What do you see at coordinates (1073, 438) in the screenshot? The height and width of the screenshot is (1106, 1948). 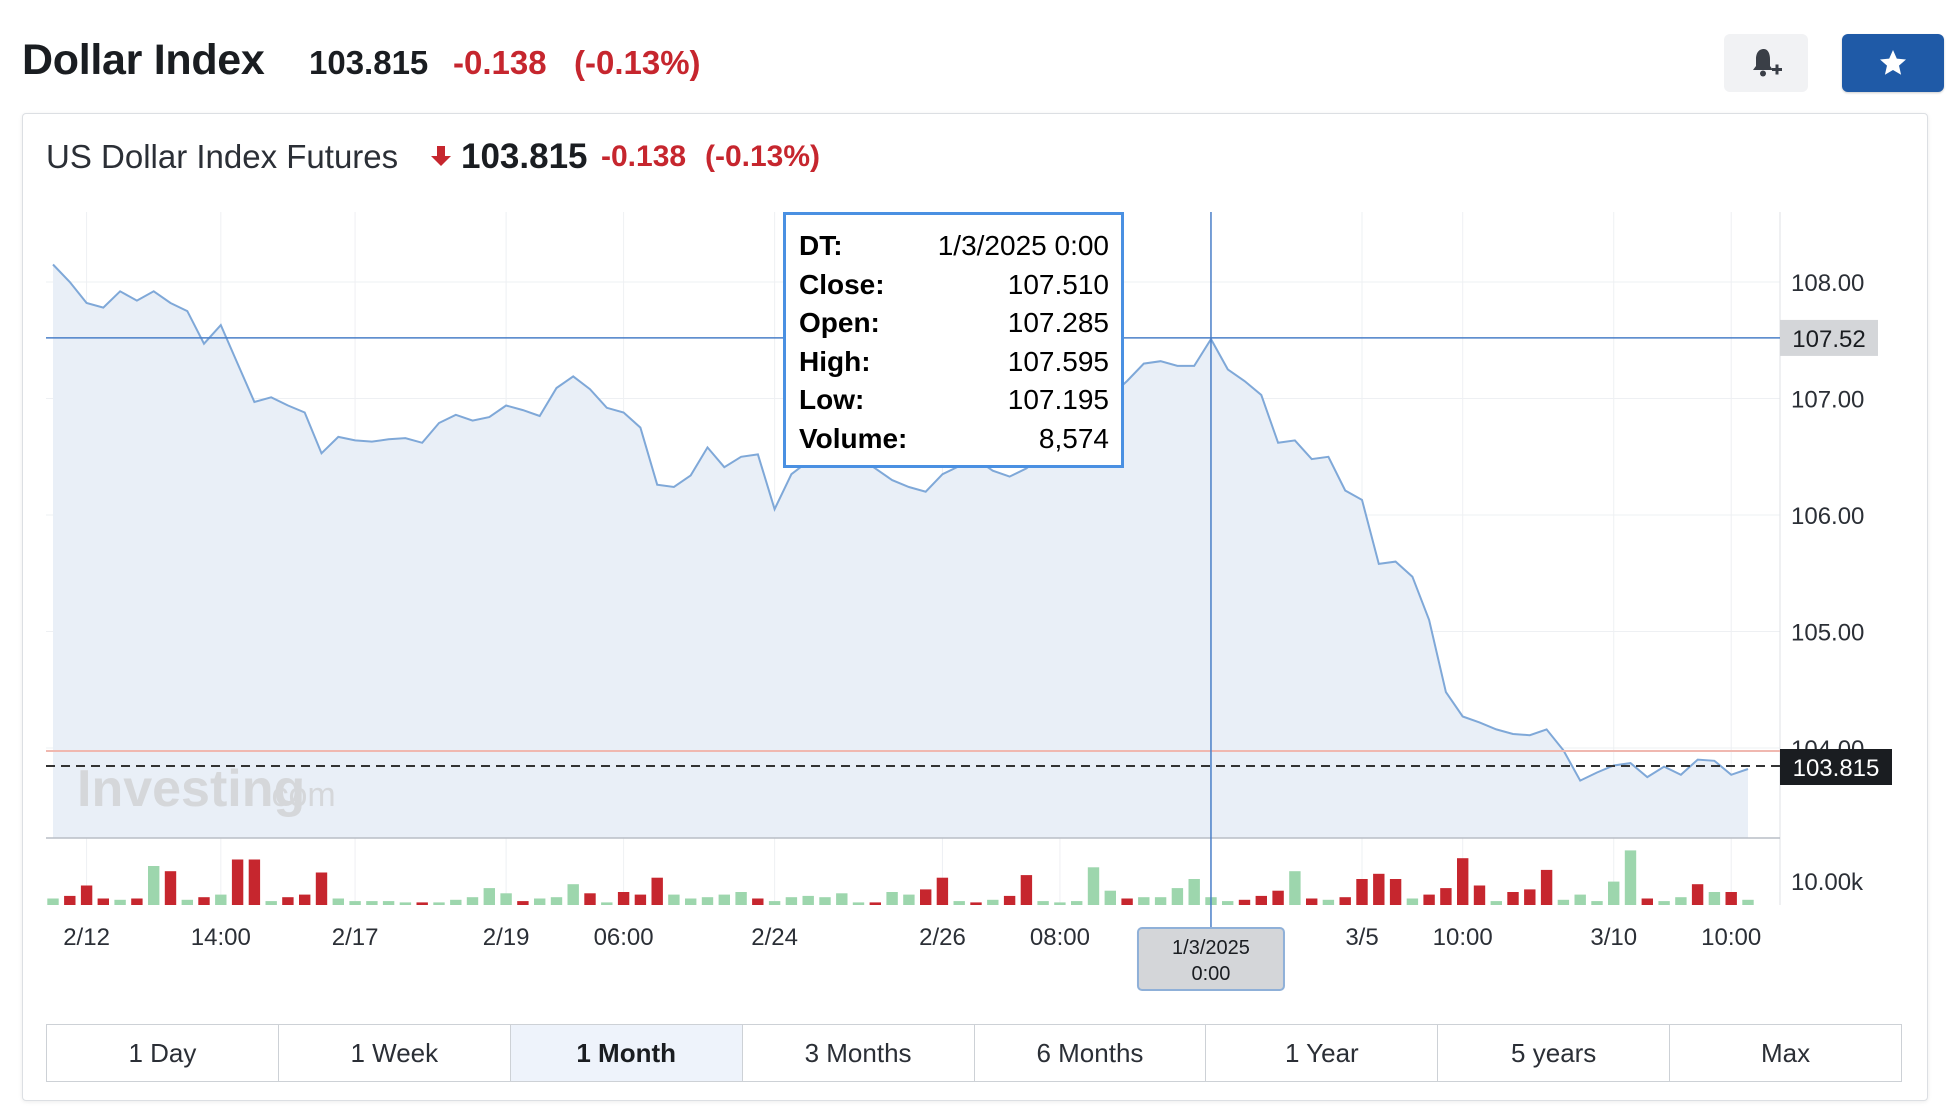 I see `tooltip-volume-value: 8,574` at bounding box center [1073, 438].